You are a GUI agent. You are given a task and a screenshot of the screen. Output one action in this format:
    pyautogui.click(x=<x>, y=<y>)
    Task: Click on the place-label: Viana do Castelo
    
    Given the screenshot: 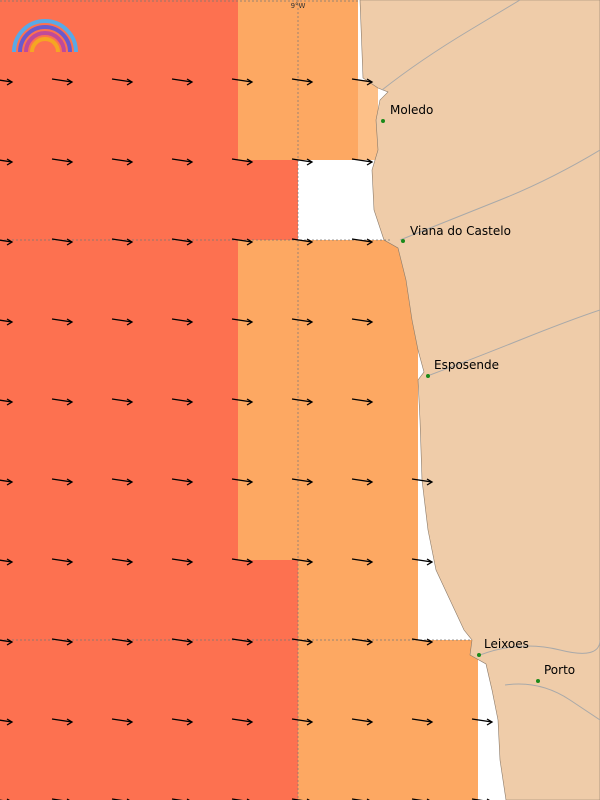 What is the action you would take?
    pyautogui.click(x=460, y=231)
    